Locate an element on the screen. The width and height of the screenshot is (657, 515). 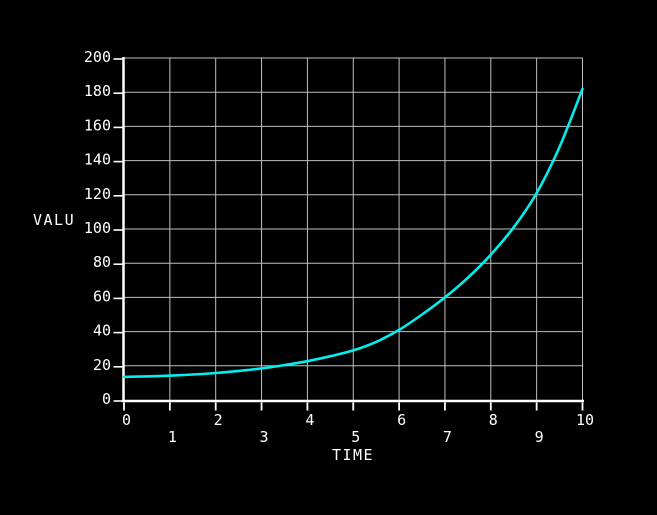
y-tick-label: 100 is located at coordinates (97, 228).